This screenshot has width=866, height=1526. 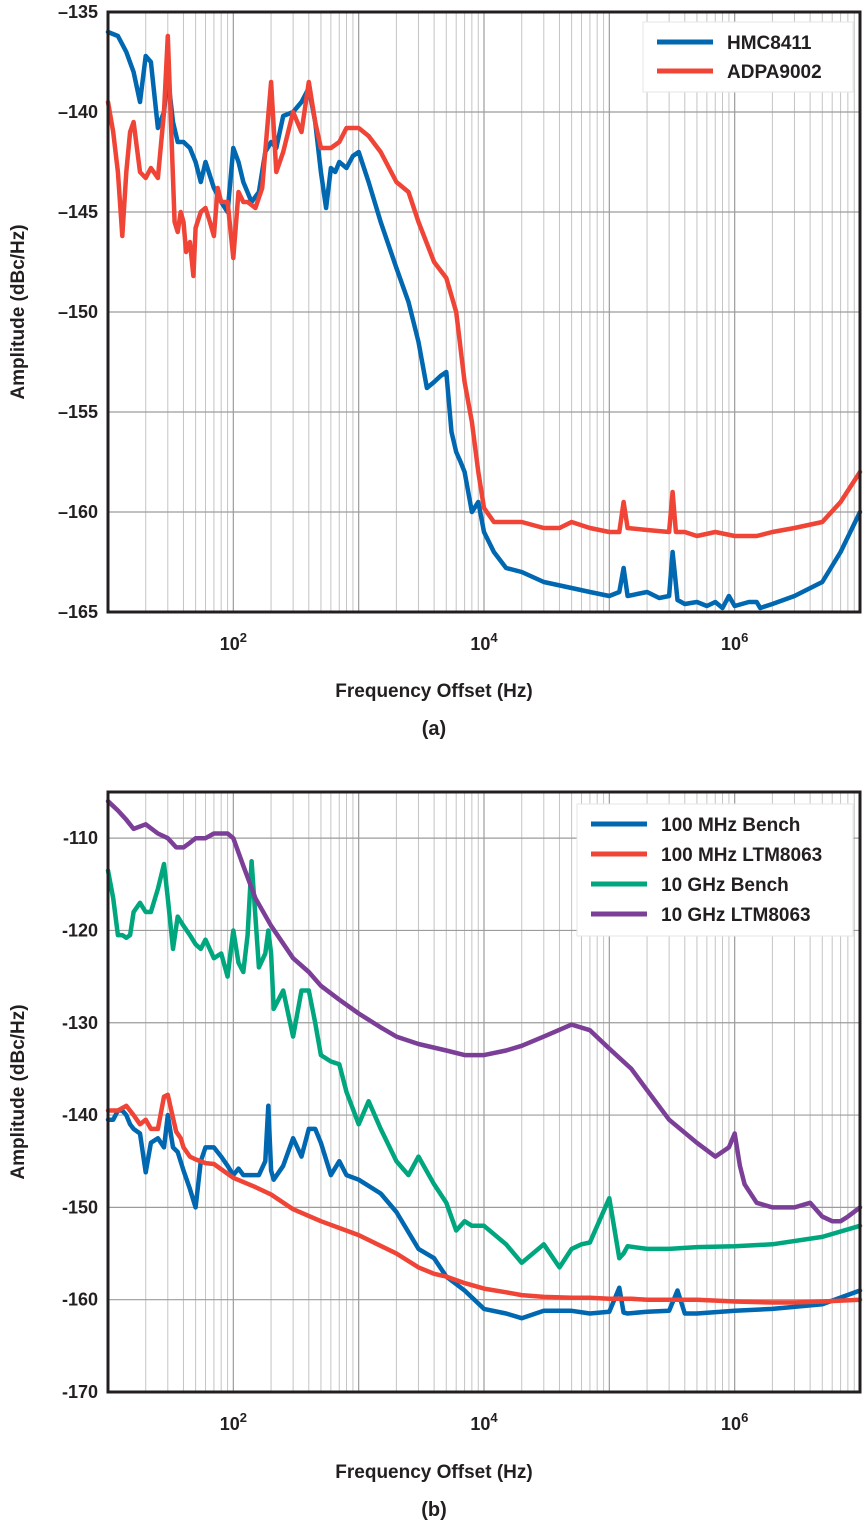 I want to click on y-tick-labels: -110 -120 -130 -140 -150 -160 -170, so click(x=80, y=1115).